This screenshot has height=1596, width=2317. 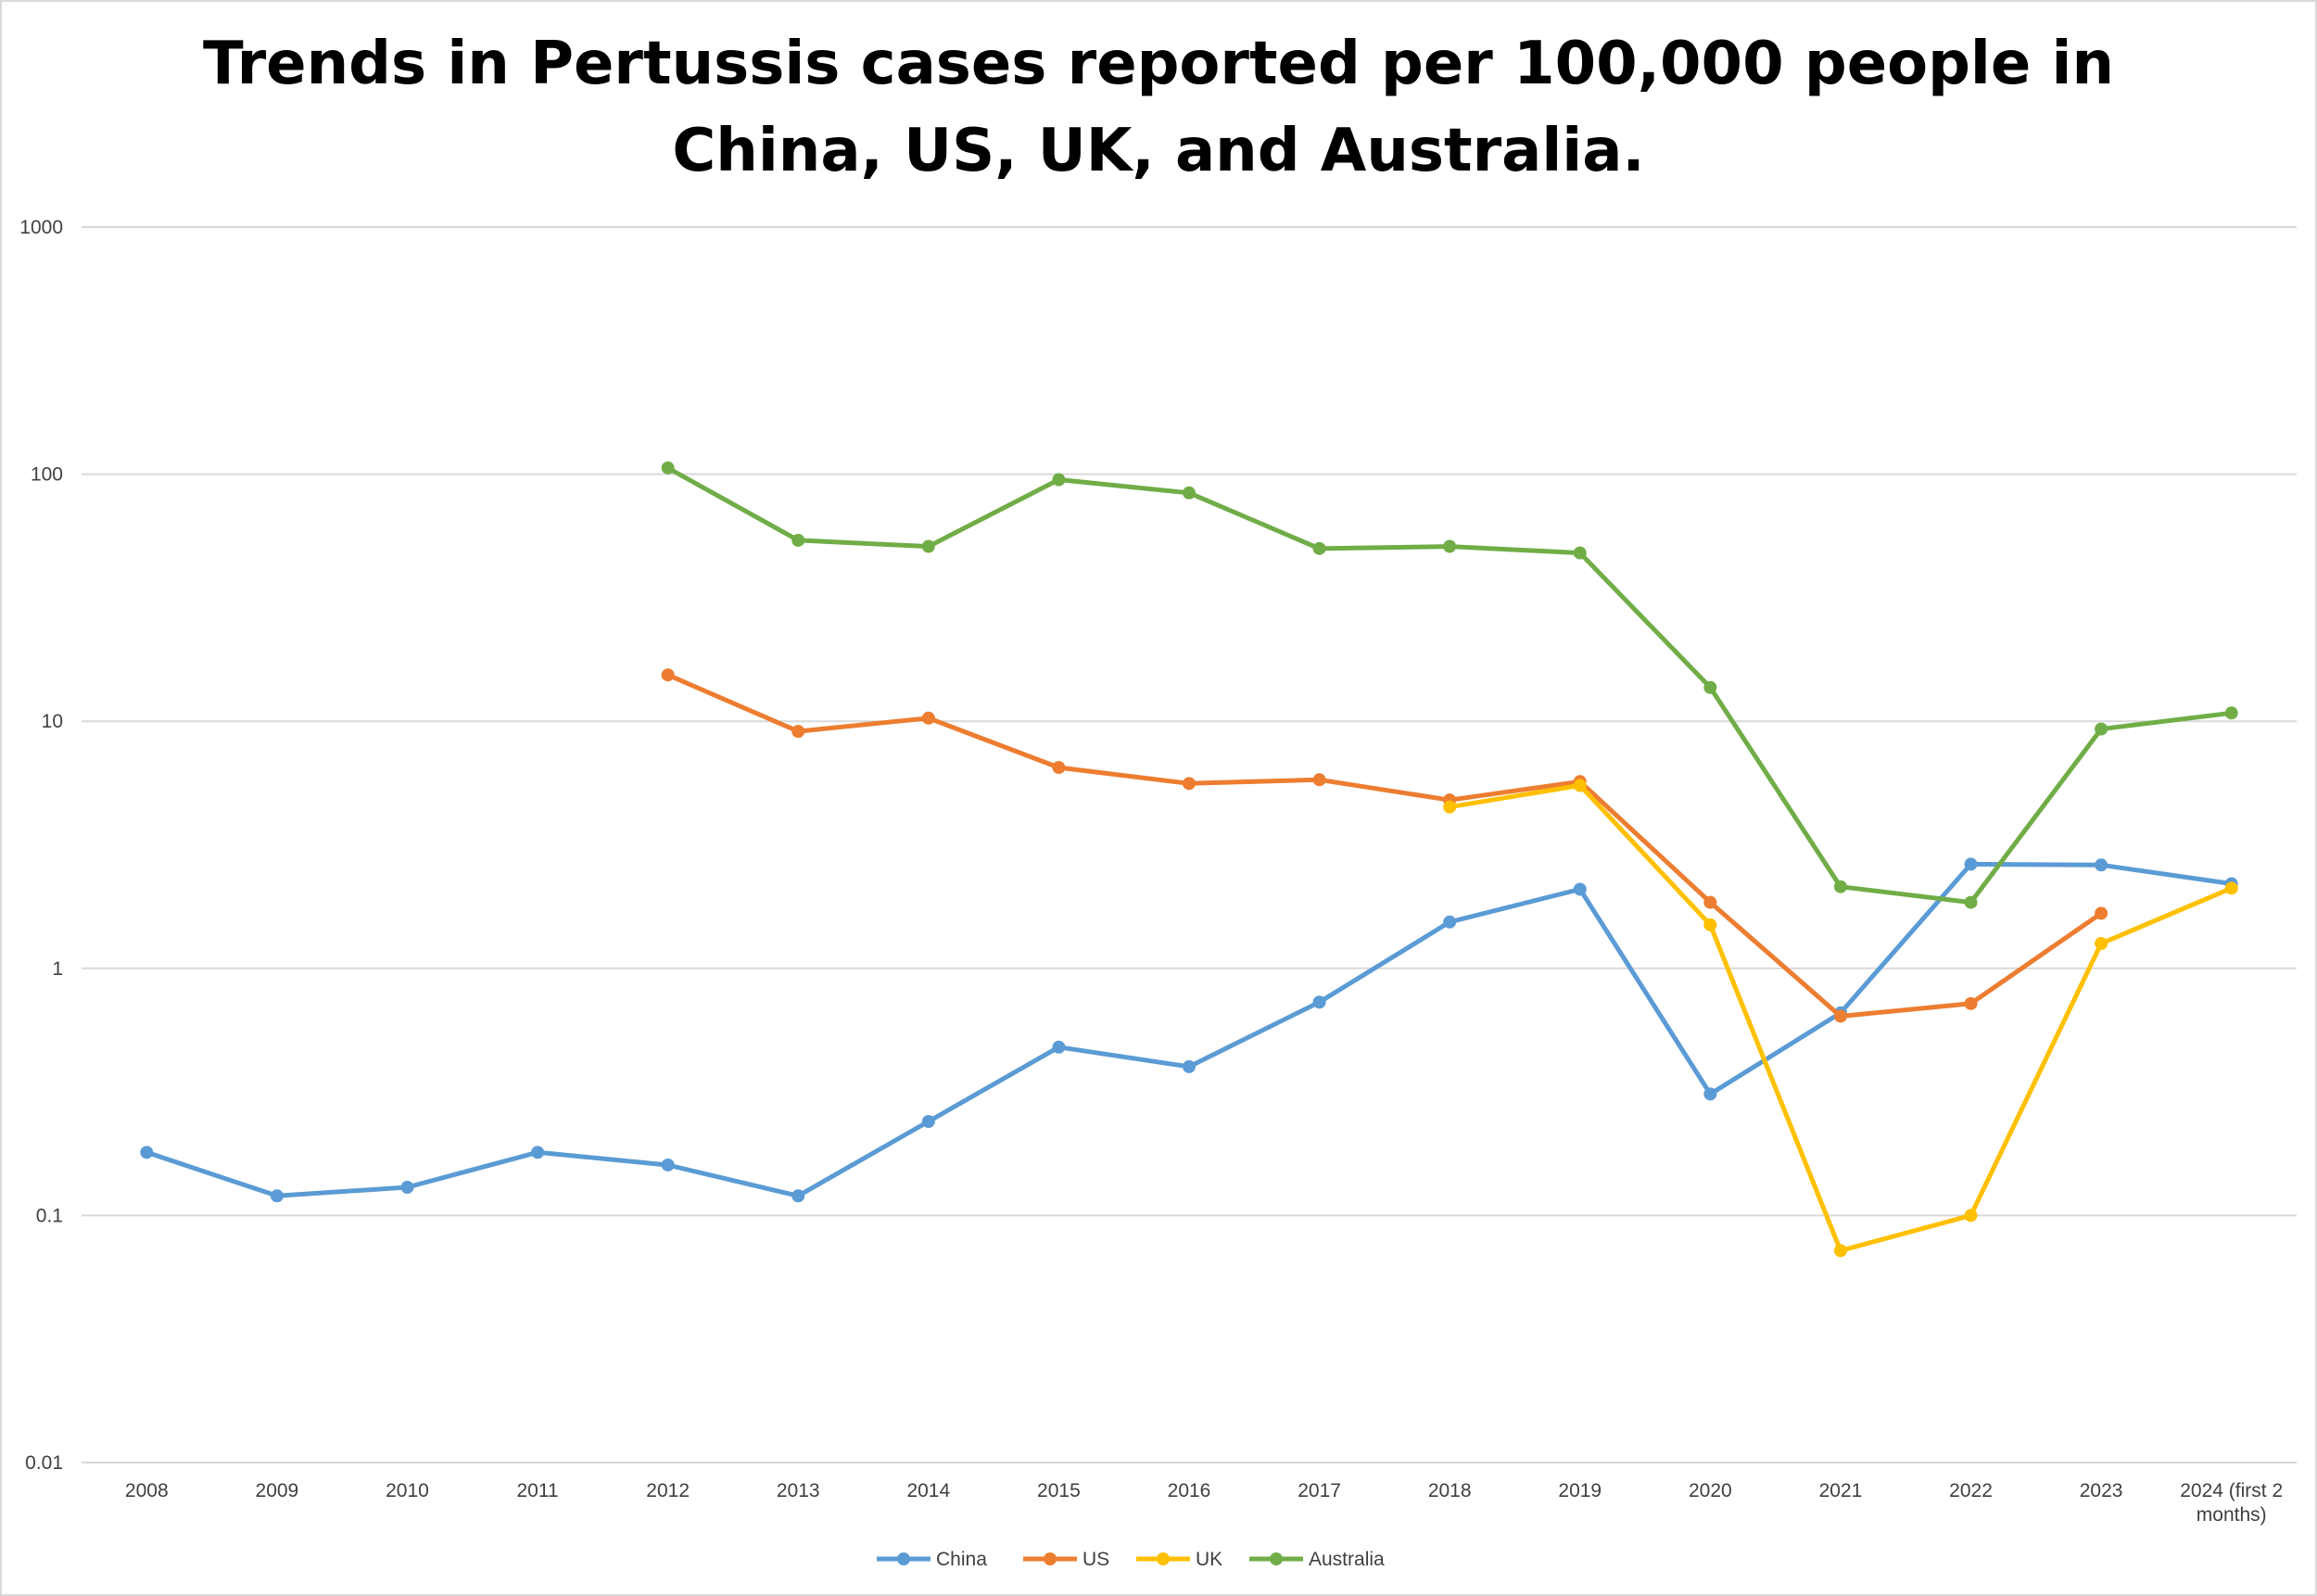 I want to click on x-tick-label: 2014, so click(x=928, y=1490).